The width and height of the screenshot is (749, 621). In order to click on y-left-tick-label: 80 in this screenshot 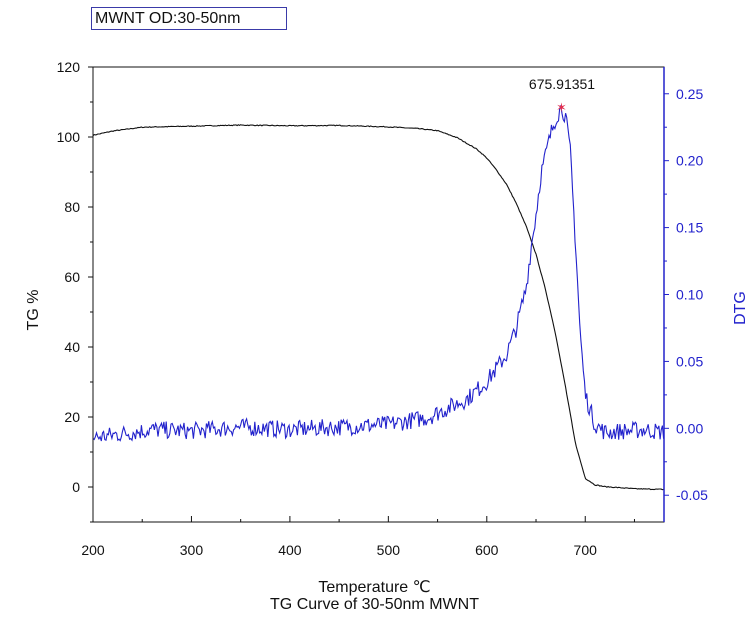, I will do `click(72, 207)`.